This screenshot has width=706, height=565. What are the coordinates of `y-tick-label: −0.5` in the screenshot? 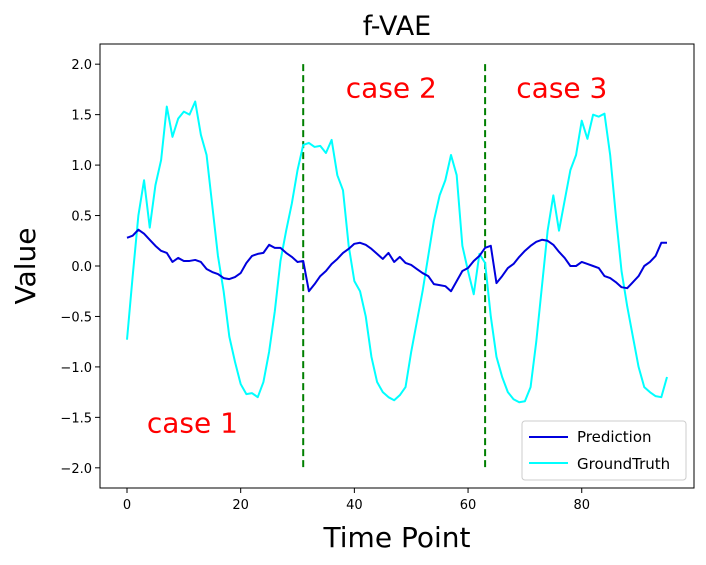 It's located at (76, 317).